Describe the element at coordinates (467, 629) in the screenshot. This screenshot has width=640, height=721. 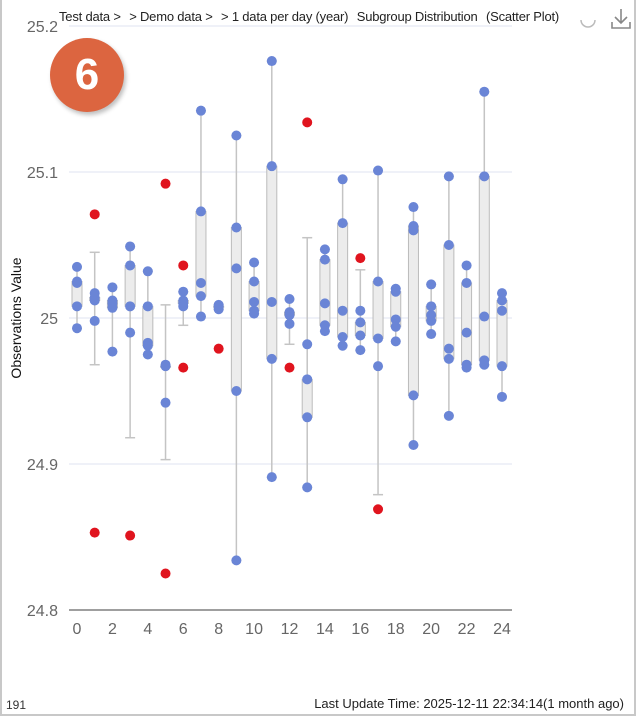
I see `x-tick-label: 22` at that location.